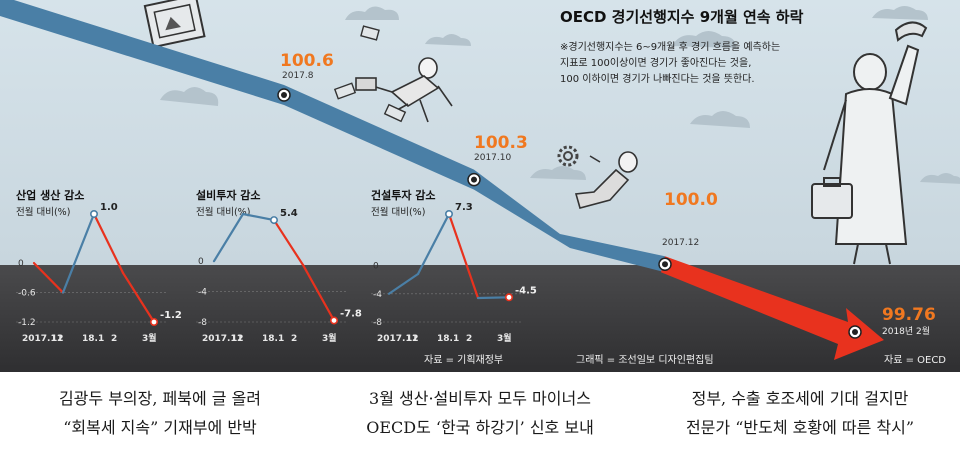 The image size is (960, 454). What do you see at coordinates (492, 158) in the screenshot?
I see `index-date-label: 2017.10` at bounding box center [492, 158].